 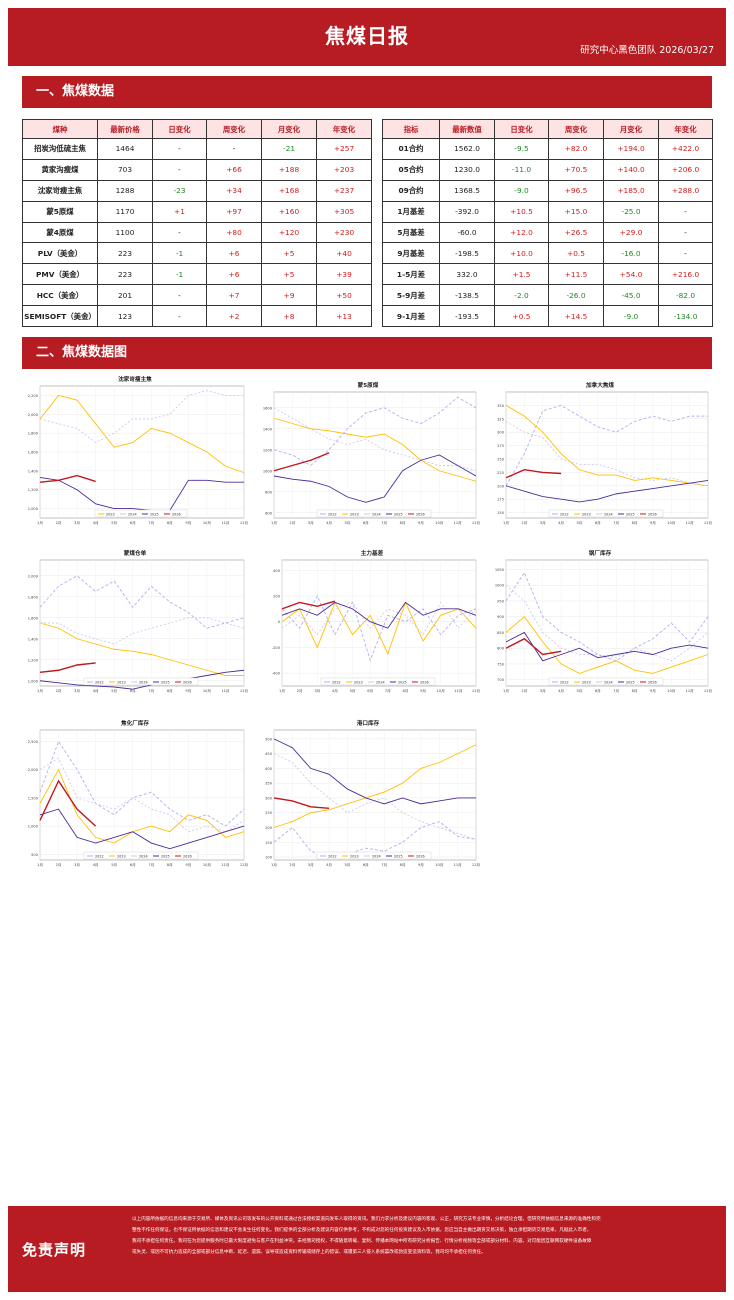 What do you see at coordinates (521, 149) in the screenshot?
I see `table-cell: -9.5` at bounding box center [521, 149].